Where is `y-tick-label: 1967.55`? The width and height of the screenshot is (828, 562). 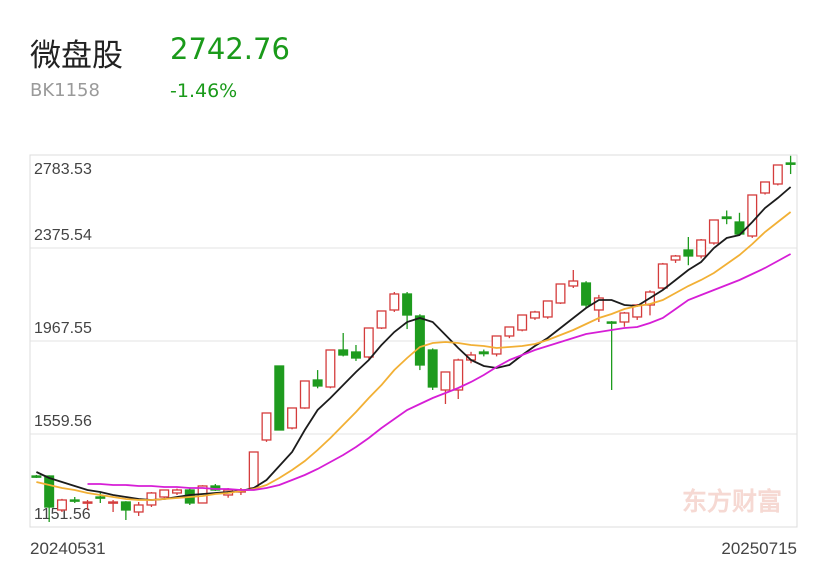
y-tick-label: 1967.55 is located at coordinates (63, 328).